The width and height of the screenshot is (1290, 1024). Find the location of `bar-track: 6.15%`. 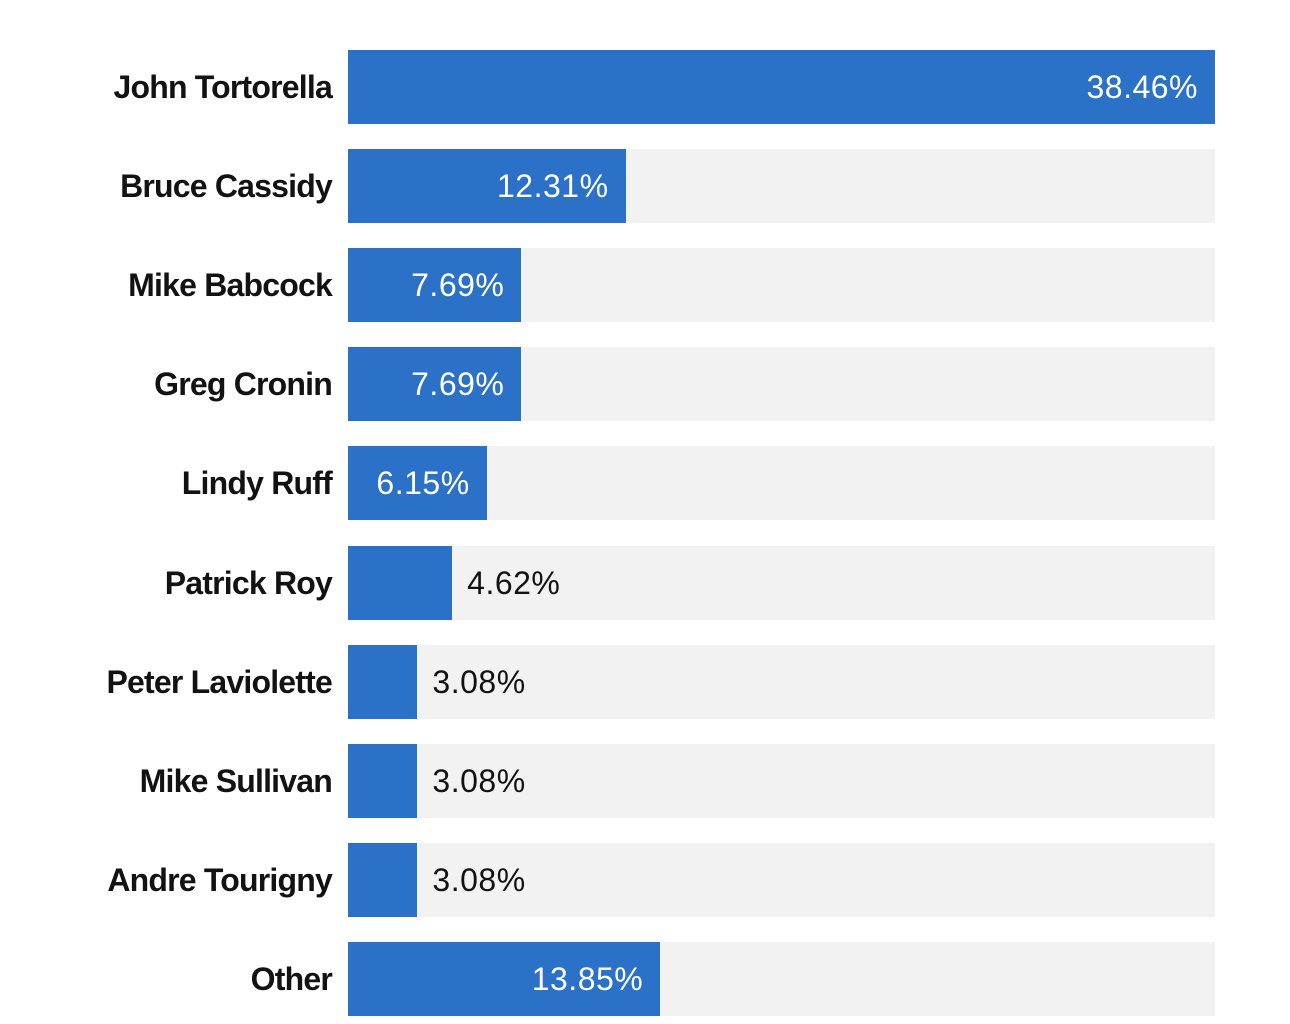

bar-track: 6.15% is located at coordinates (781, 483).